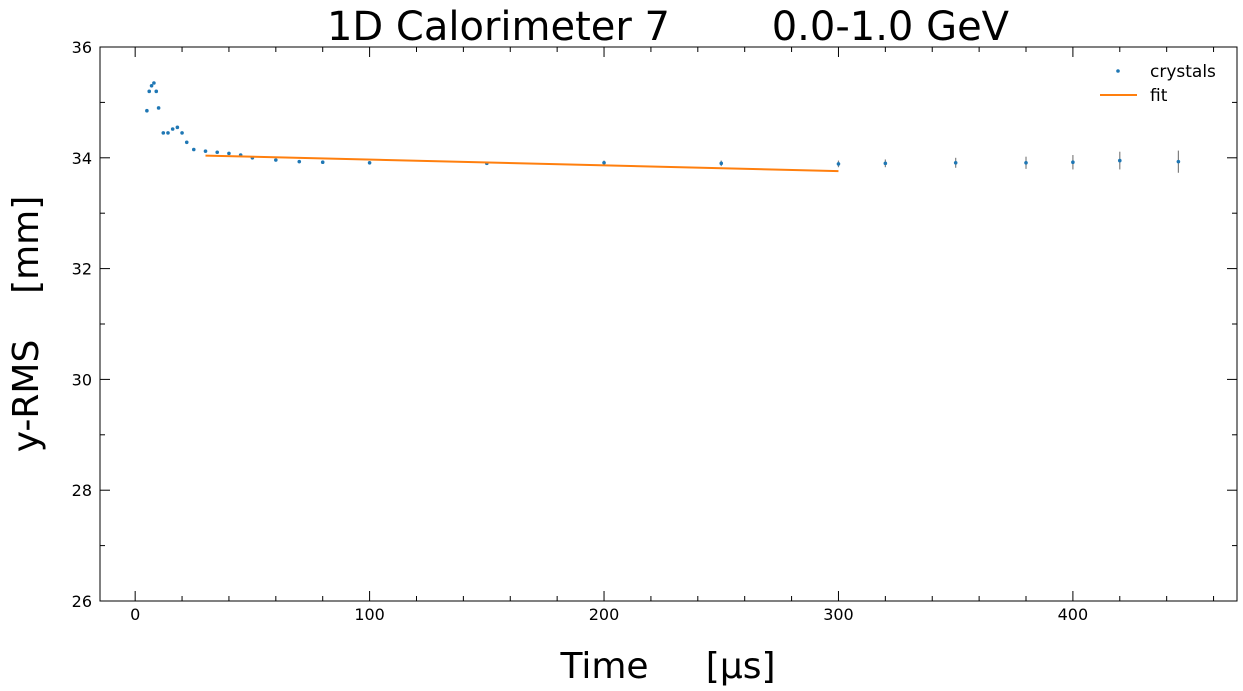 This screenshot has width=1243, height=691. I want to click on plot-area, so click(663, 127).